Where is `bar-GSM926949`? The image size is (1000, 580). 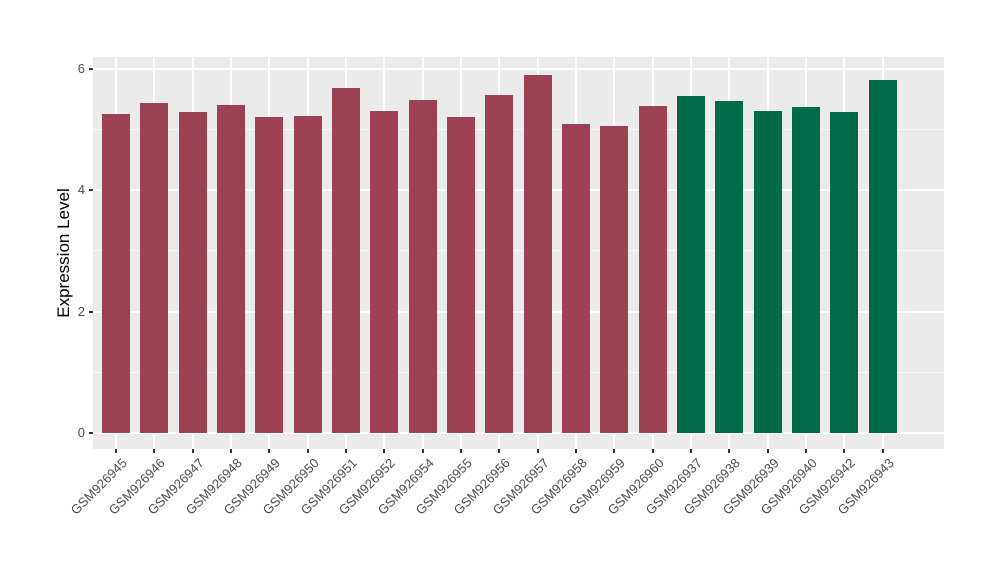 bar-GSM926949 is located at coordinates (269, 274).